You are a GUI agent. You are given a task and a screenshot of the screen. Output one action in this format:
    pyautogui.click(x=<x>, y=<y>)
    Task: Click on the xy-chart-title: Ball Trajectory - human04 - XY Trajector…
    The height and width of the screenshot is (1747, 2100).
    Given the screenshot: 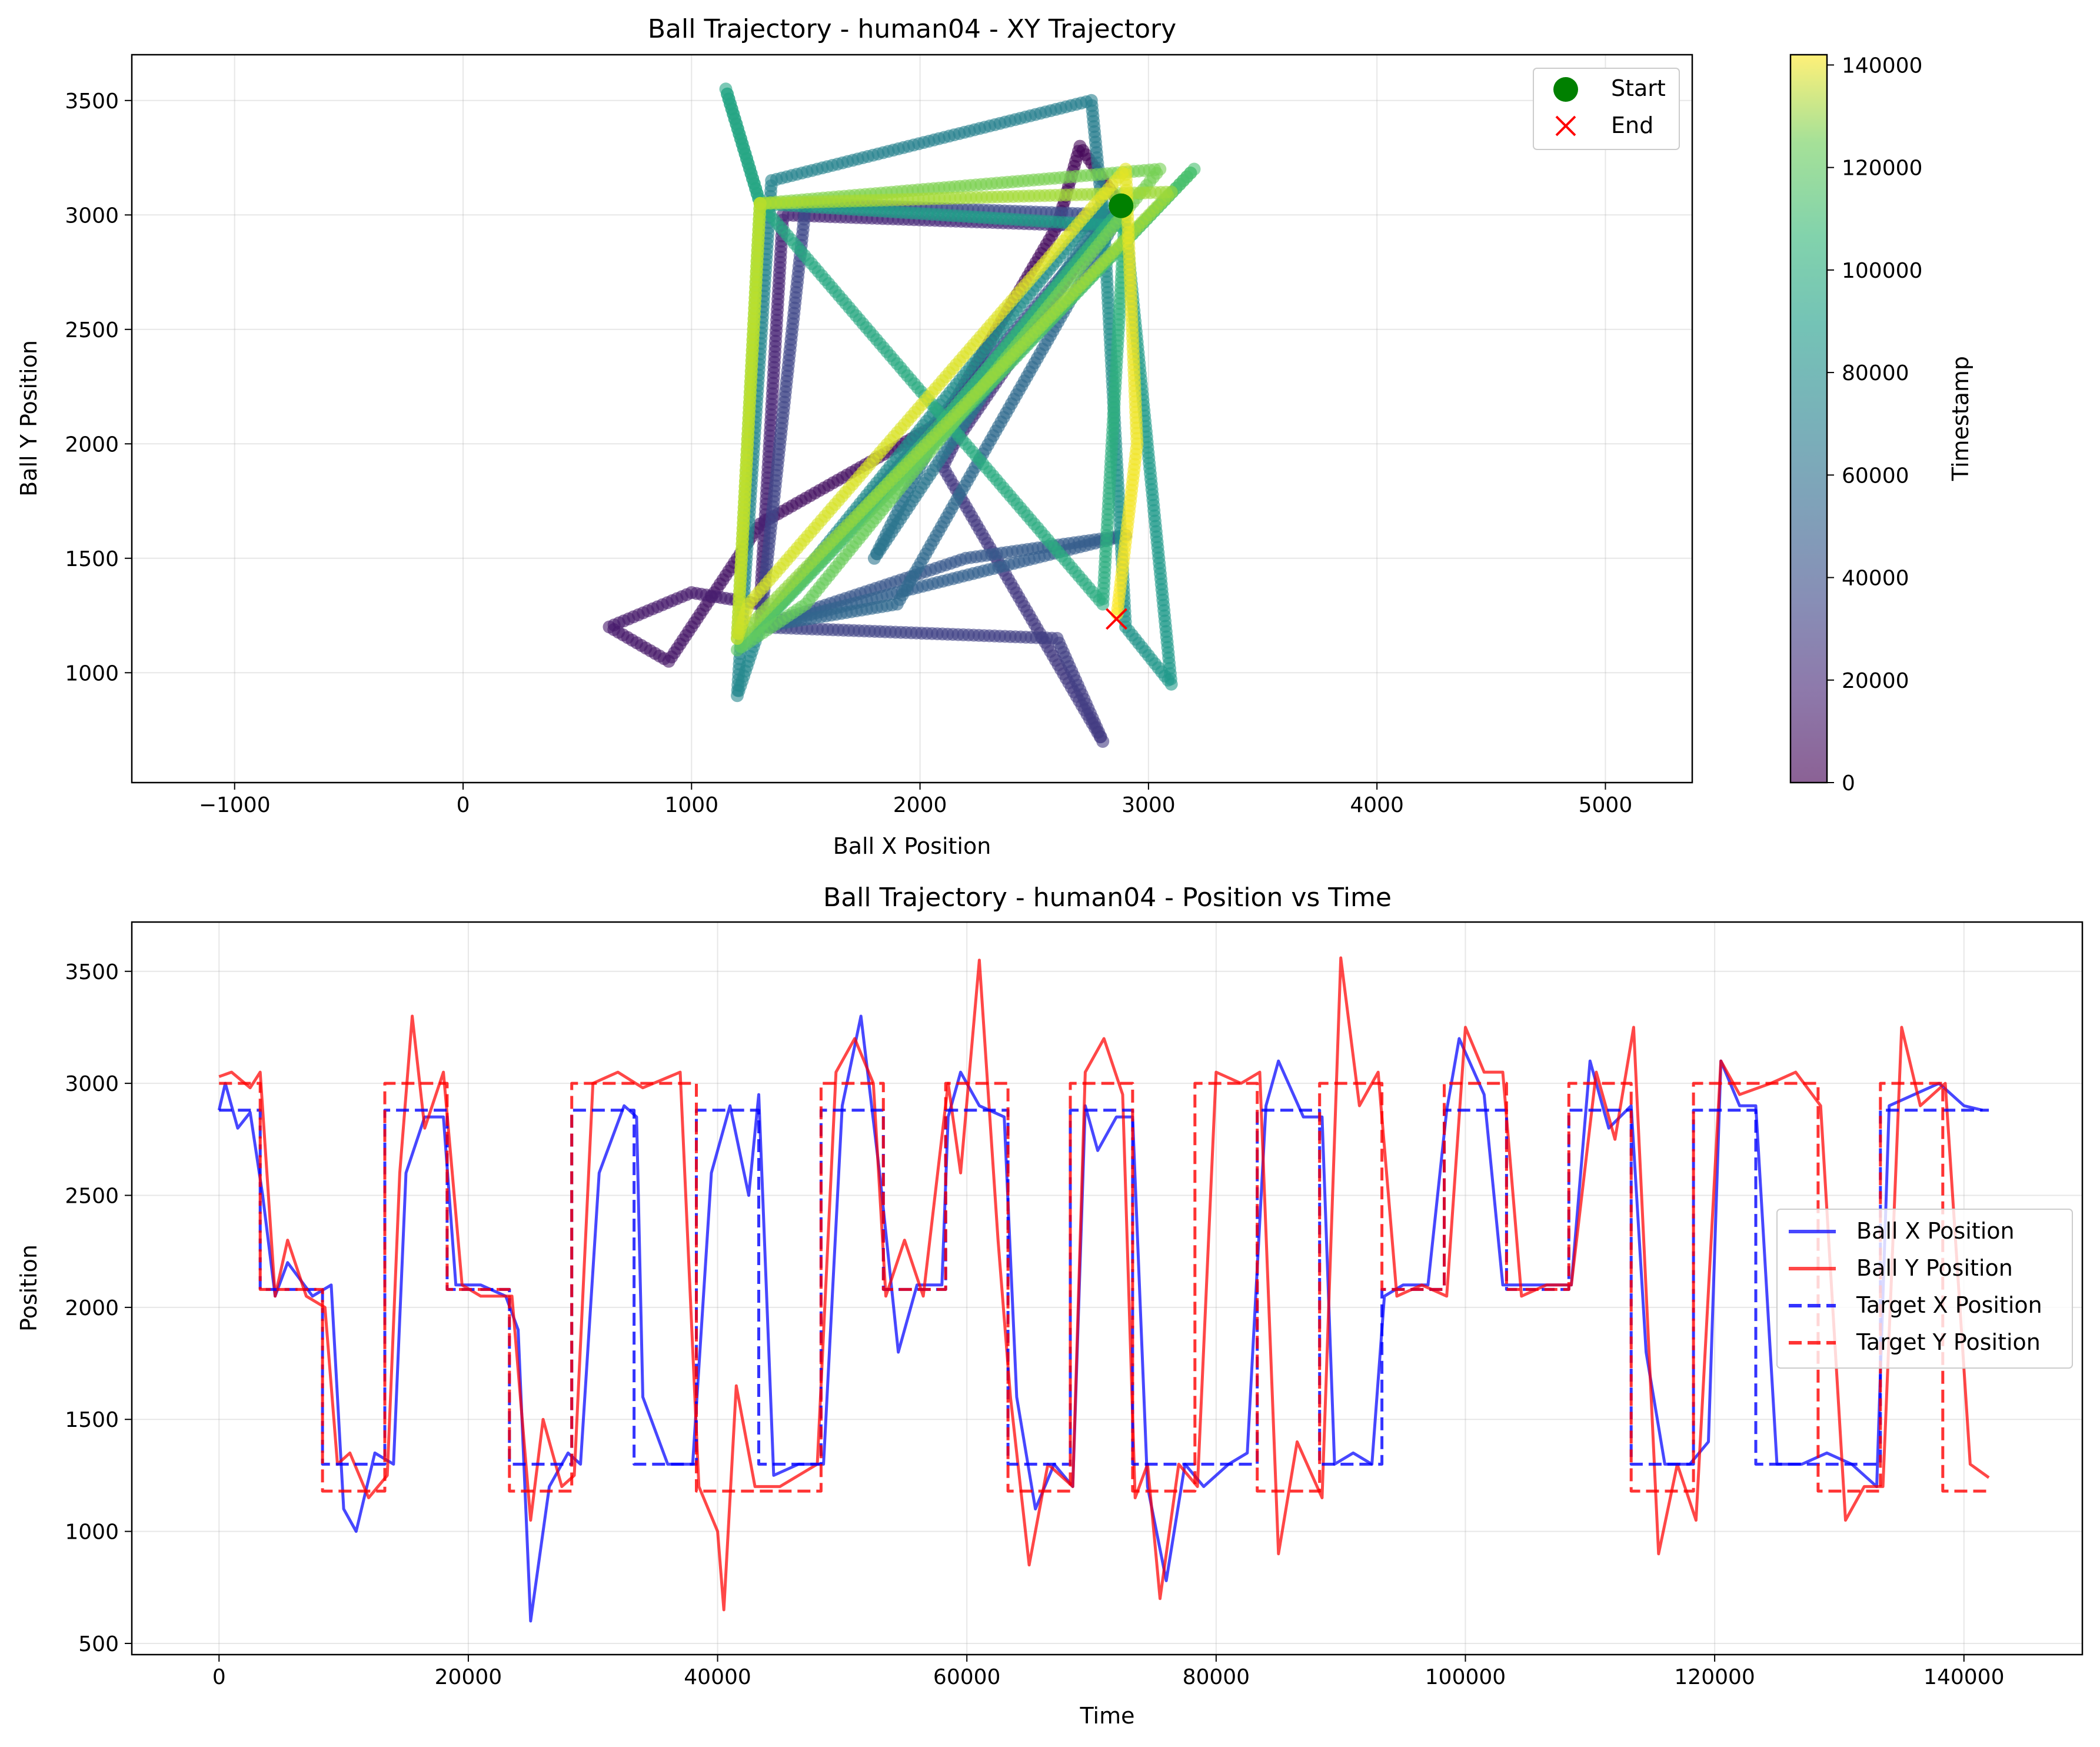 What is the action you would take?
    pyautogui.click(x=912, y=29)
    